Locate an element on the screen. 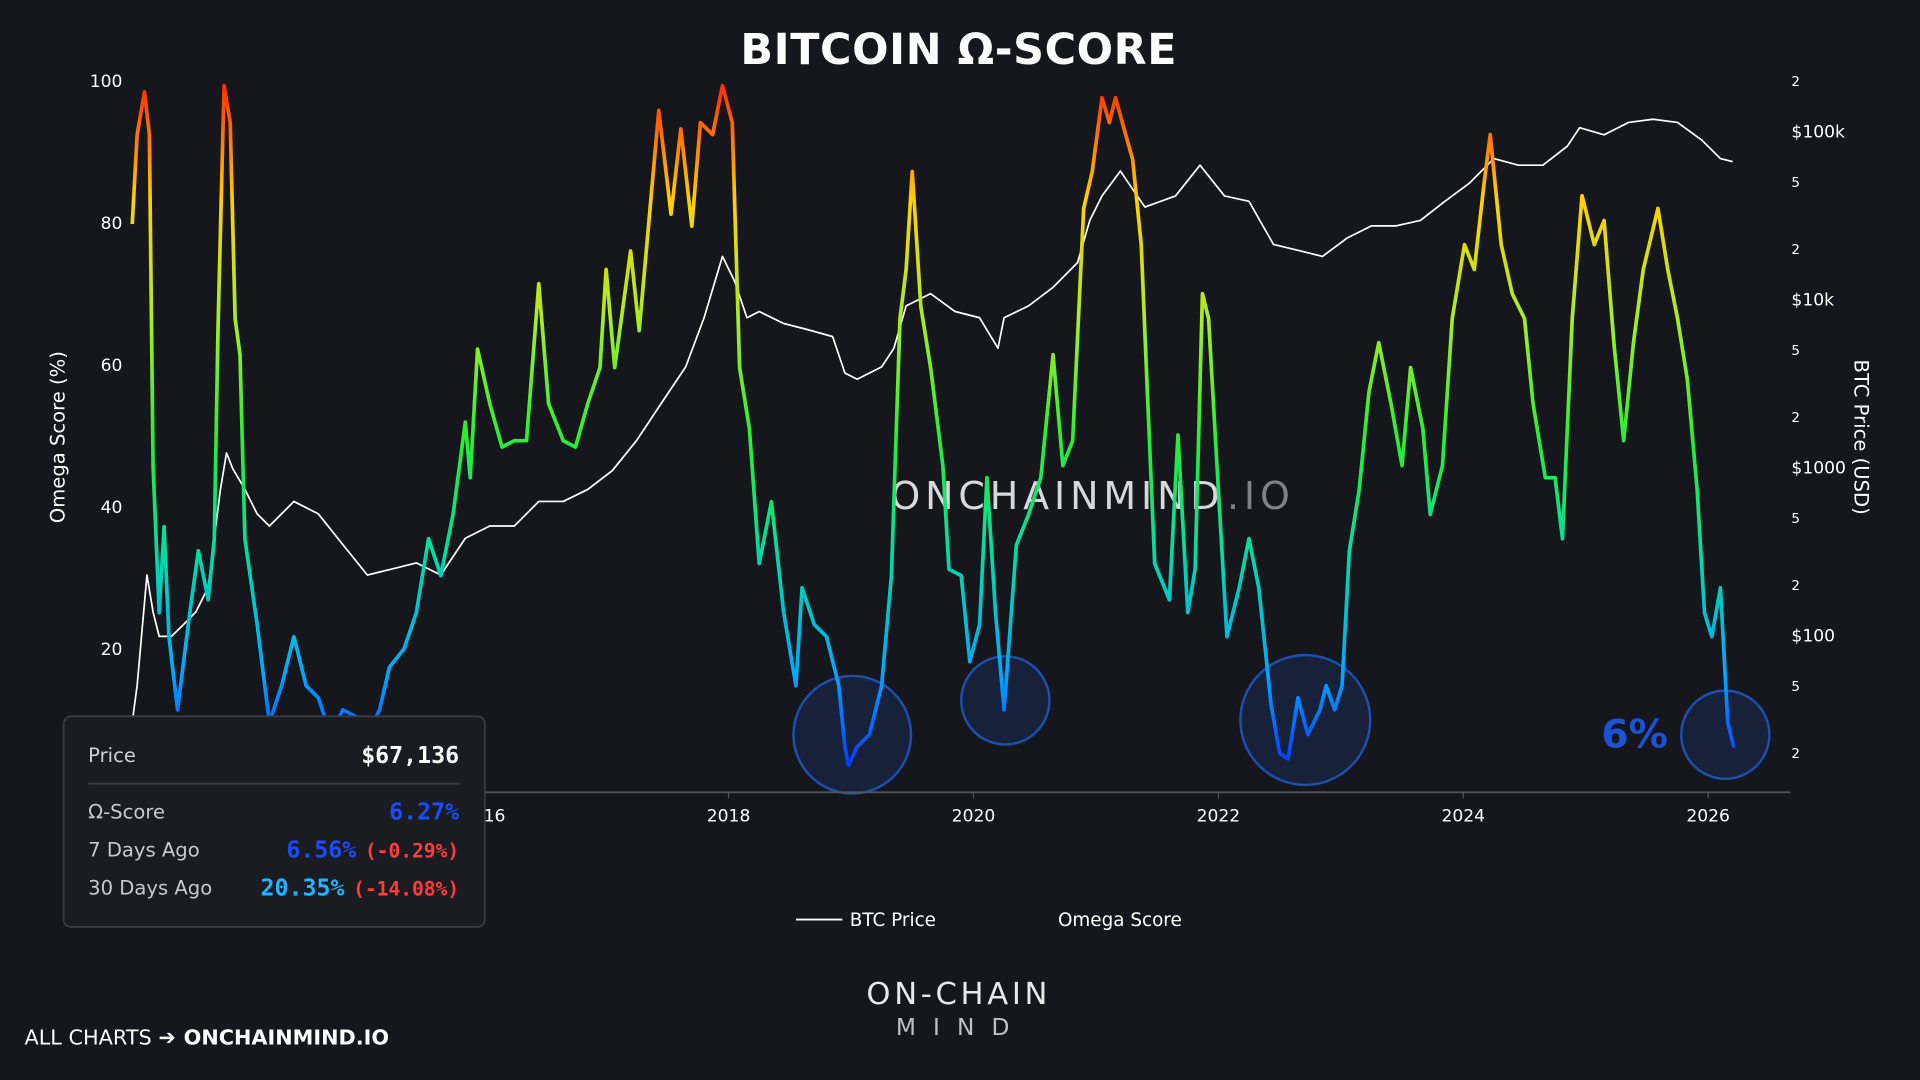 The height and width of the screenshot is (1080, 1920). x-tick-label: 2026 is located at coordinates (1708, 817).